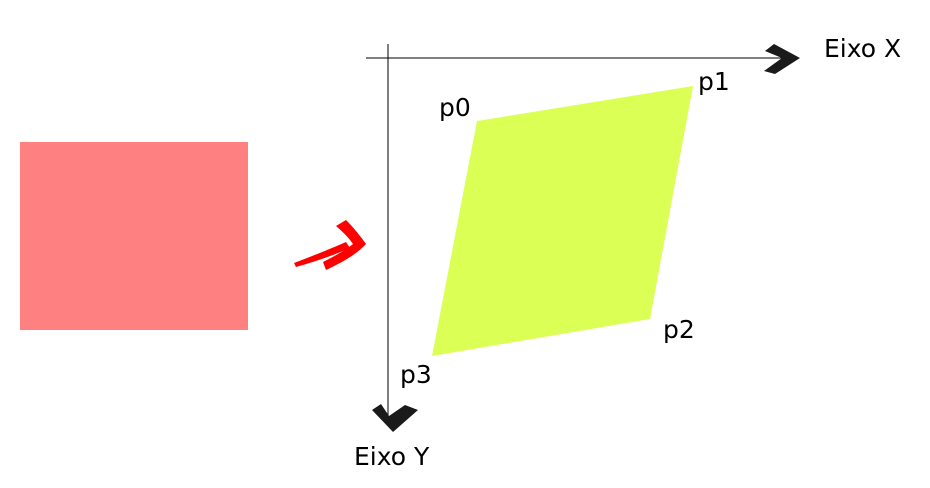 This screenshot has height=488, width=930. Describe the element at coordinates (392, 456) in the screenshot. I see `y-axis-label: Eixo Y` at that location.